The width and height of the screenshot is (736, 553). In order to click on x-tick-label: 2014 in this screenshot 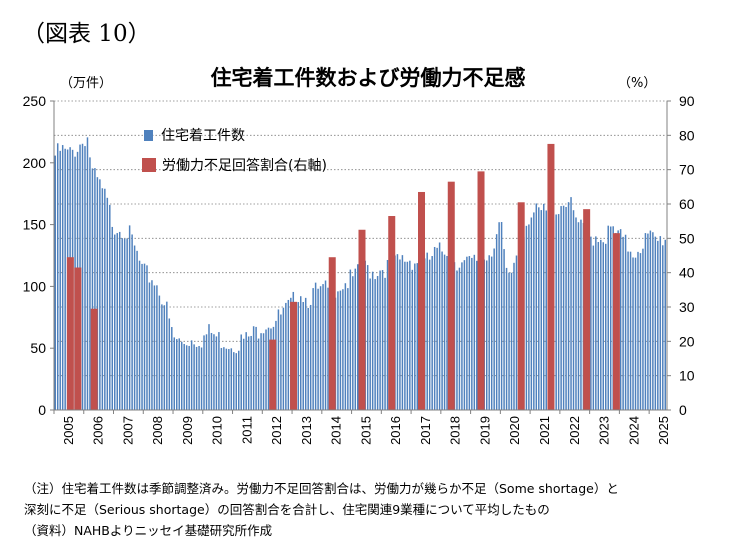, I will do `click(336, 430)`.